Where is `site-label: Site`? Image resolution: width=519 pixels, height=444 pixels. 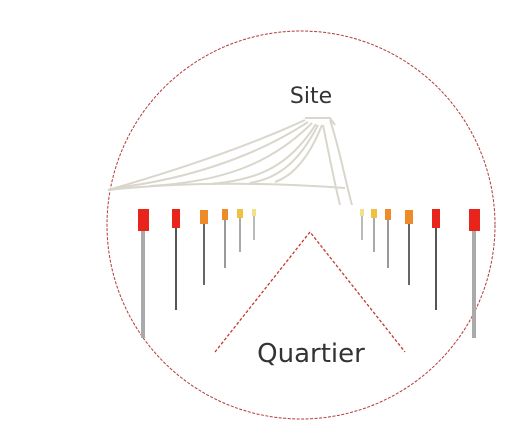
site-label: Site is located at coordinates (311, 96).